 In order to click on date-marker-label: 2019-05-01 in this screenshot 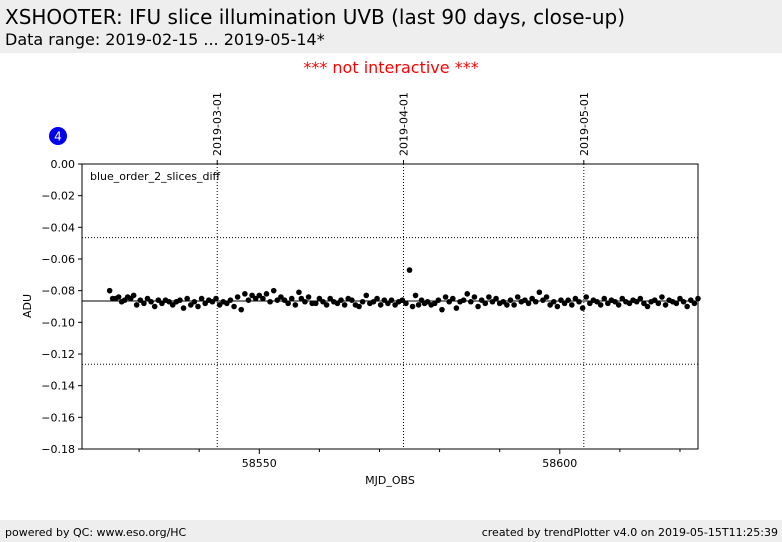, I will do `click(584, 124)`.